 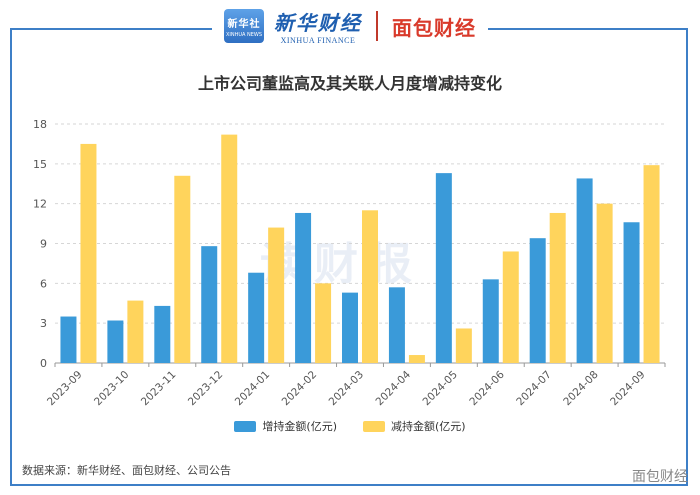 What do you see at coordinates (206, 389) in the screenshot?
I see `x-tick-label: 2023-12` at bounding box center [206, 389].